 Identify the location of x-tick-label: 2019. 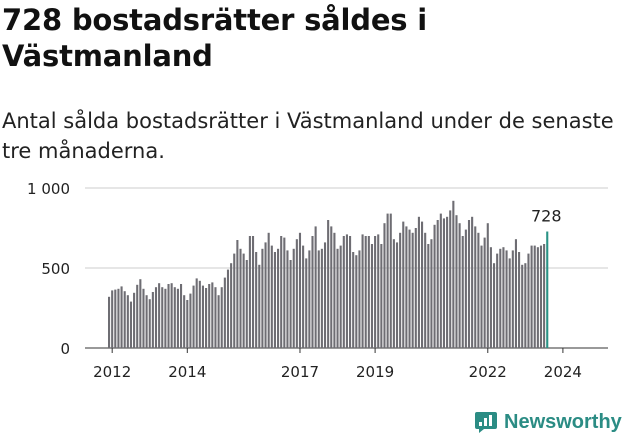
(375, 372).